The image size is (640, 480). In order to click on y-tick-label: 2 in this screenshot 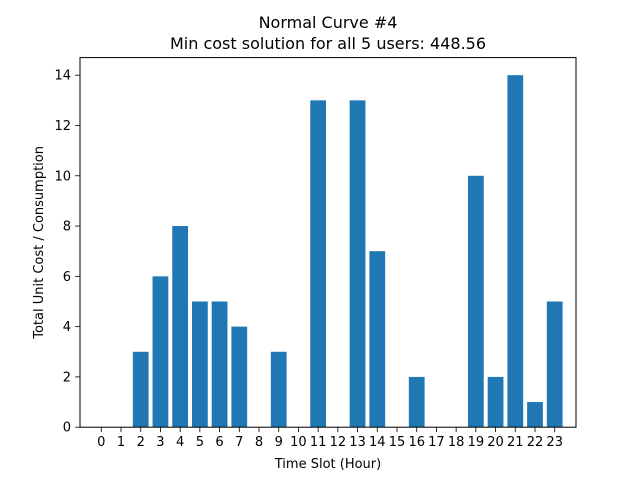, I will do `click(67, 377)`.